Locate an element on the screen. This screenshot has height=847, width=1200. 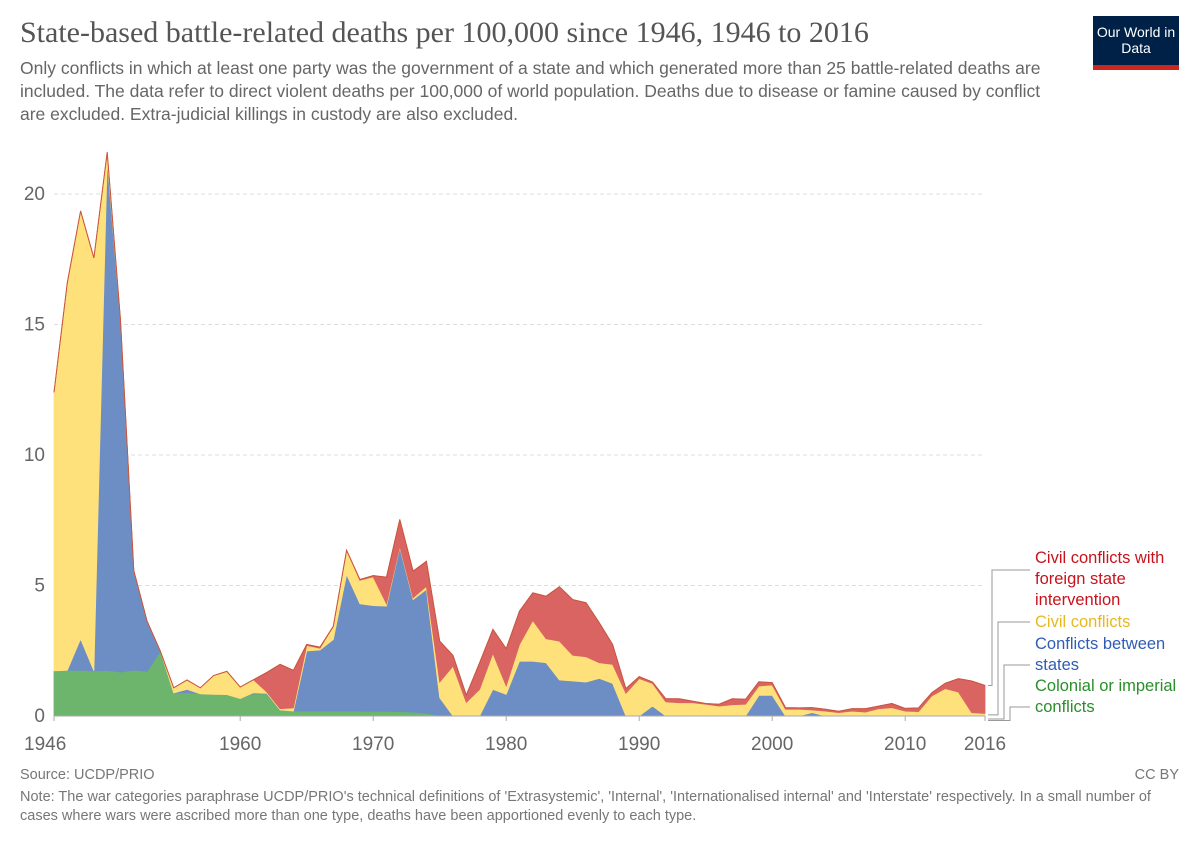
x-tick-label: 1980 is located at coordinates (506, 744).